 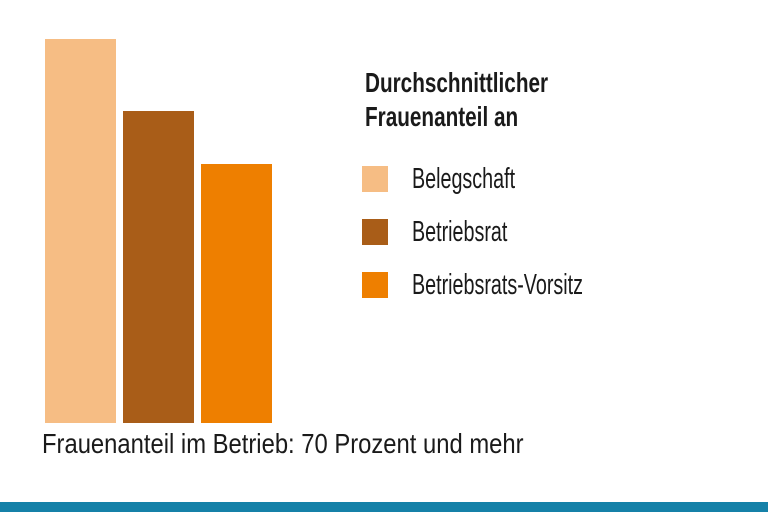 What do you see at coordinates (236, 293) in the screenshot?
I see `bar-betriebsrats-vorsitz` at bounding box center [236, 293].